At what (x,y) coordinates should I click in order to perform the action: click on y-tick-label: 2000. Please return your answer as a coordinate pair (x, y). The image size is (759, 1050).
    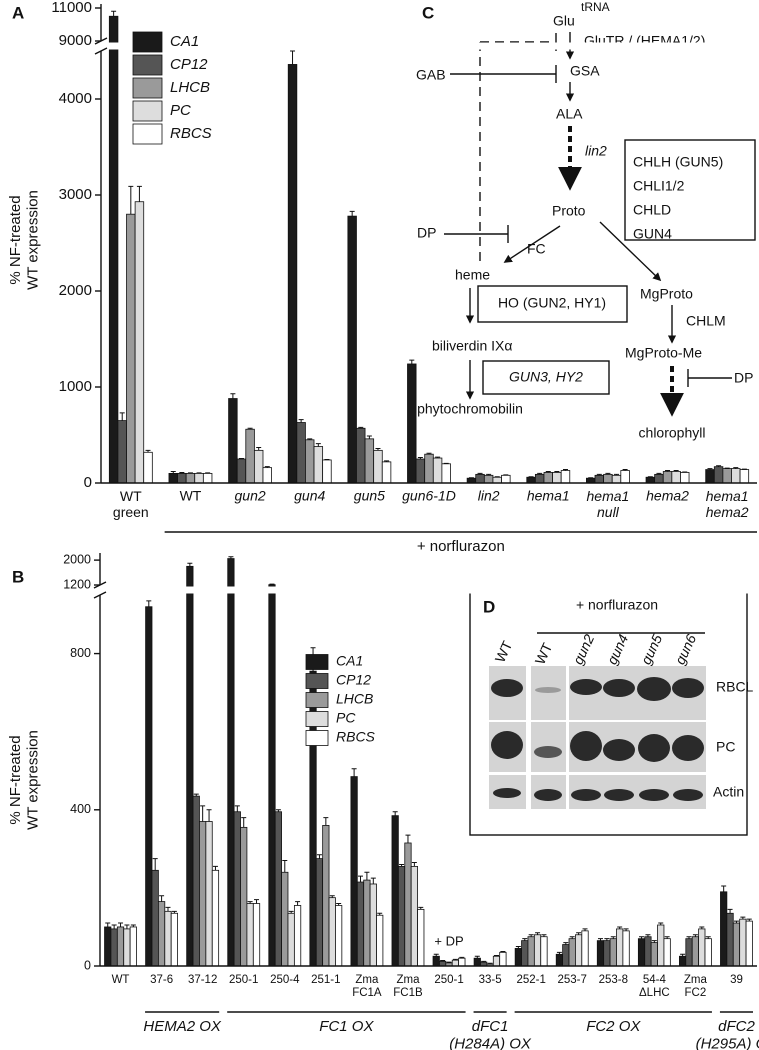
    Looking at the image, I should click on (75, 290).